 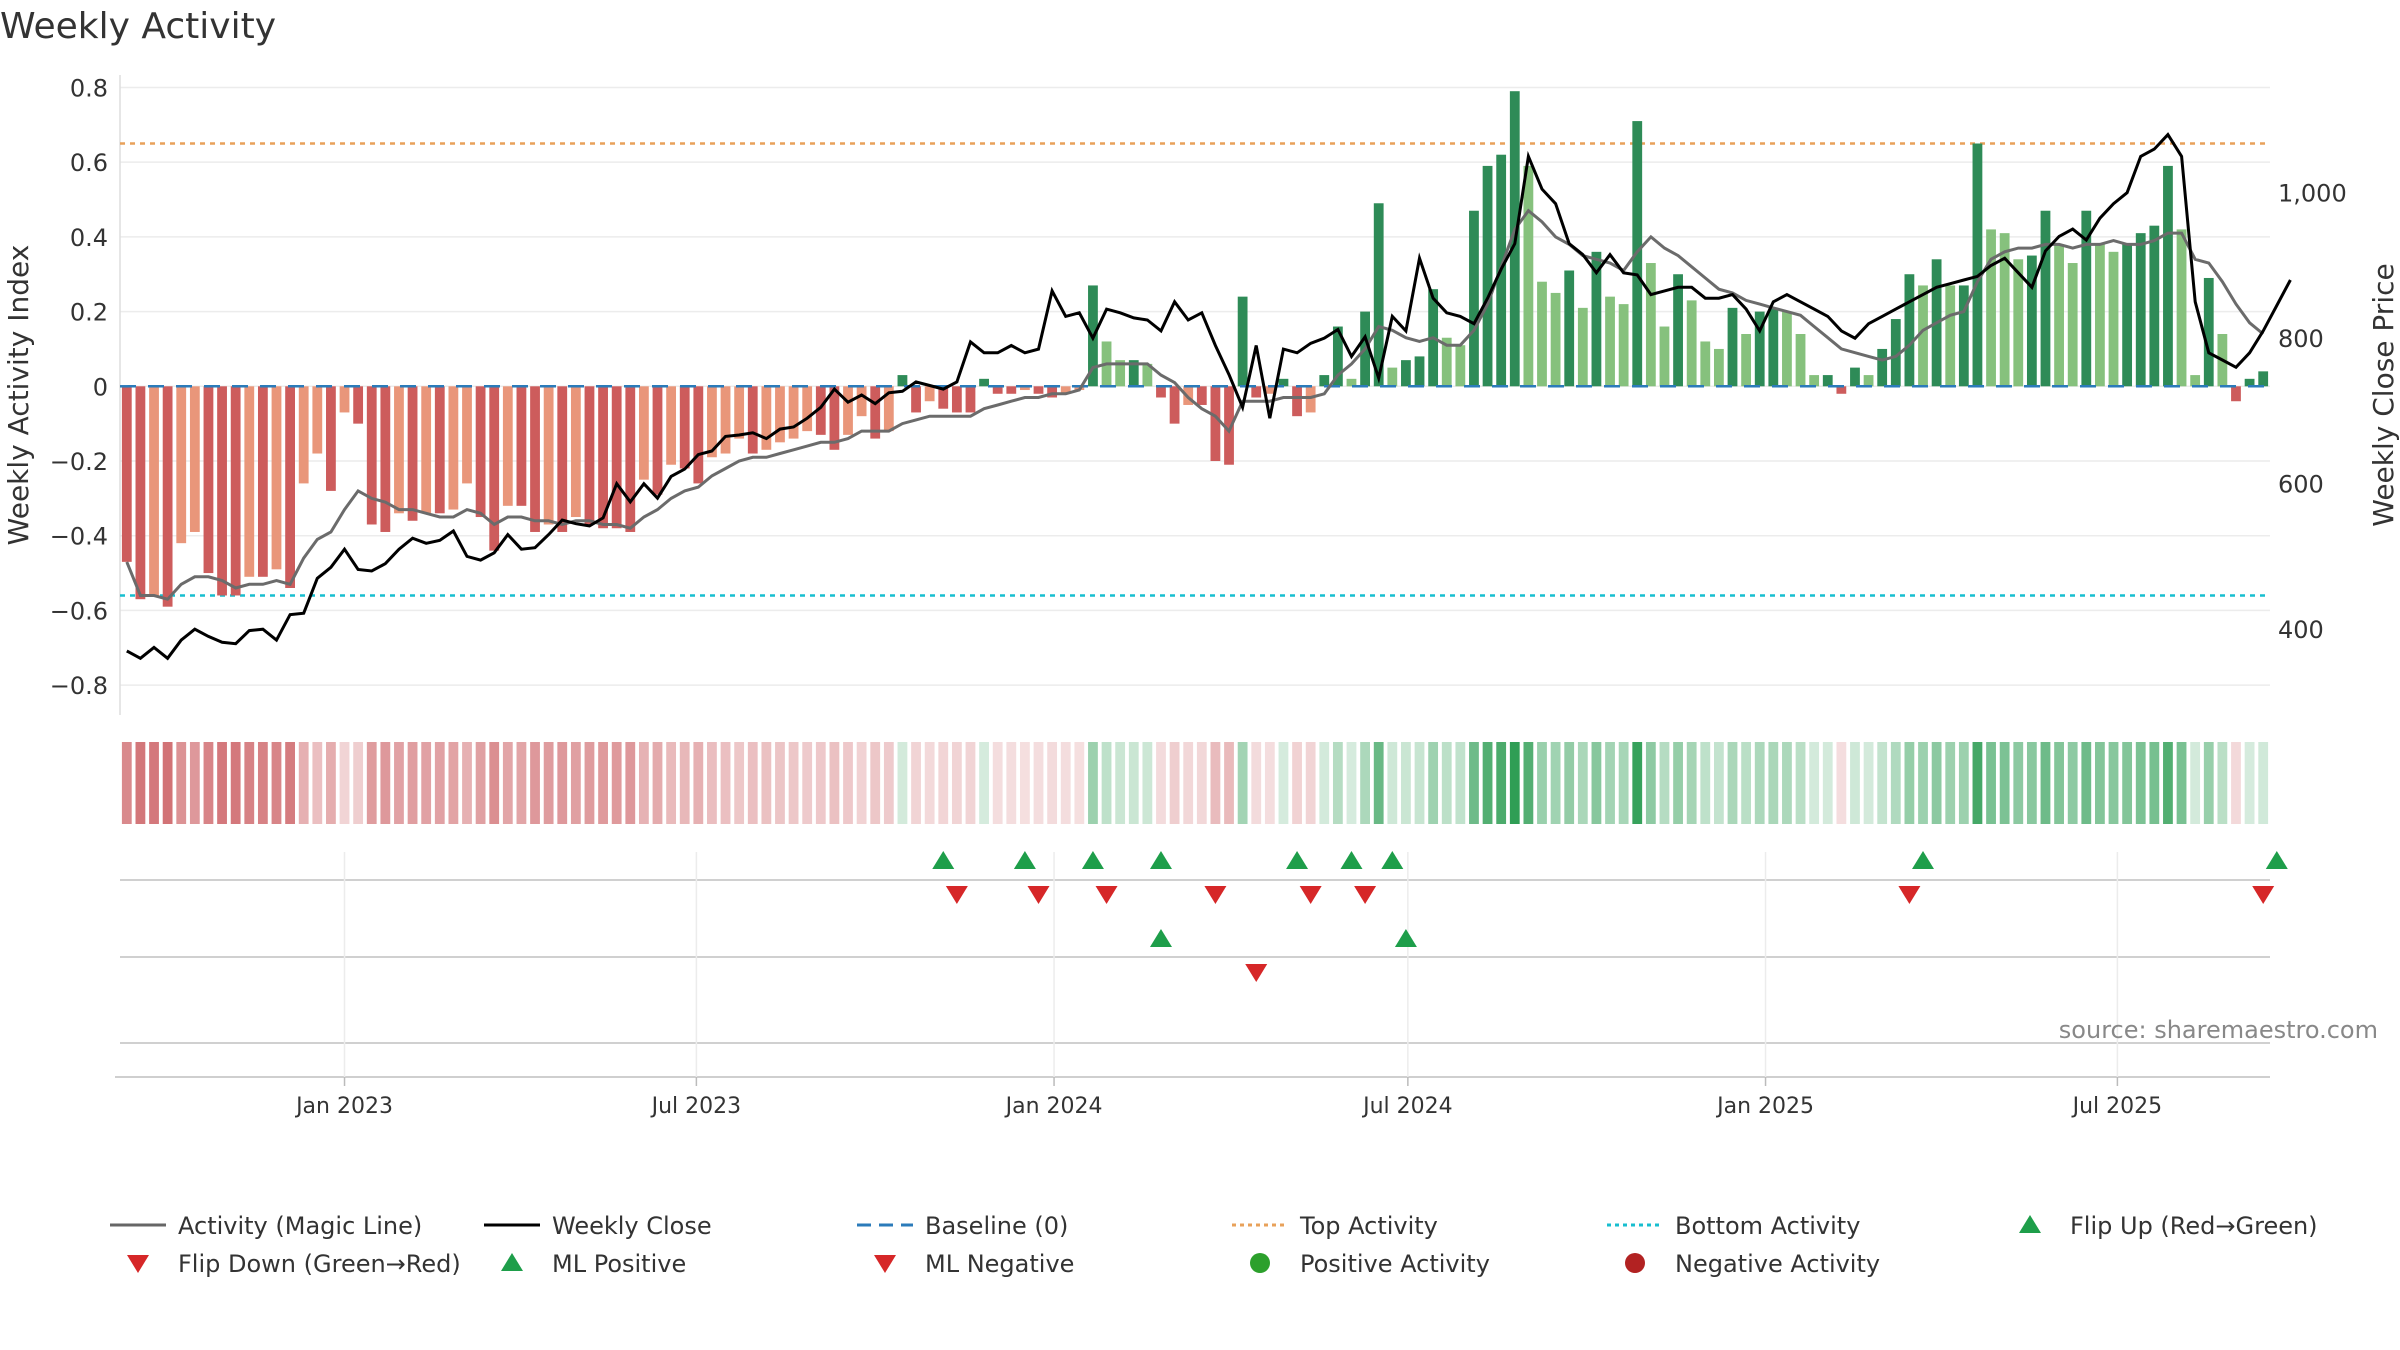 I want to click on legend-label: Activity (Magic Line), so click(x=300, y=1226).